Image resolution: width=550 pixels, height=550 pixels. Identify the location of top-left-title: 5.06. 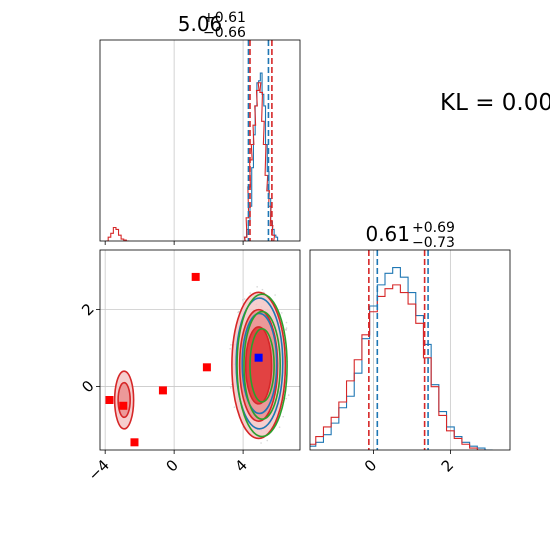
(200, 24).